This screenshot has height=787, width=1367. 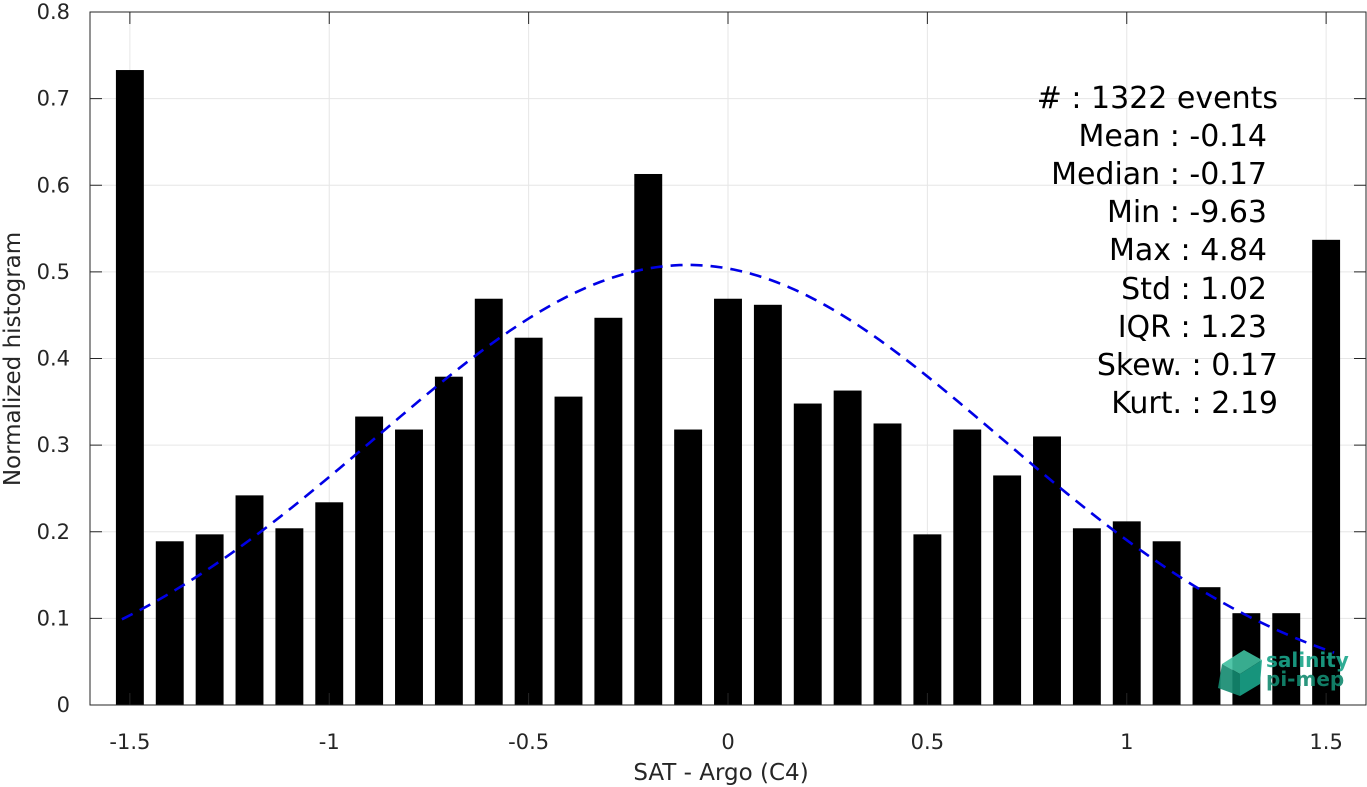 What do you see at coordinates (53, 99) in the screenshot?
I see `y-tick-label: 0.7` at bounding box center [53, 99].